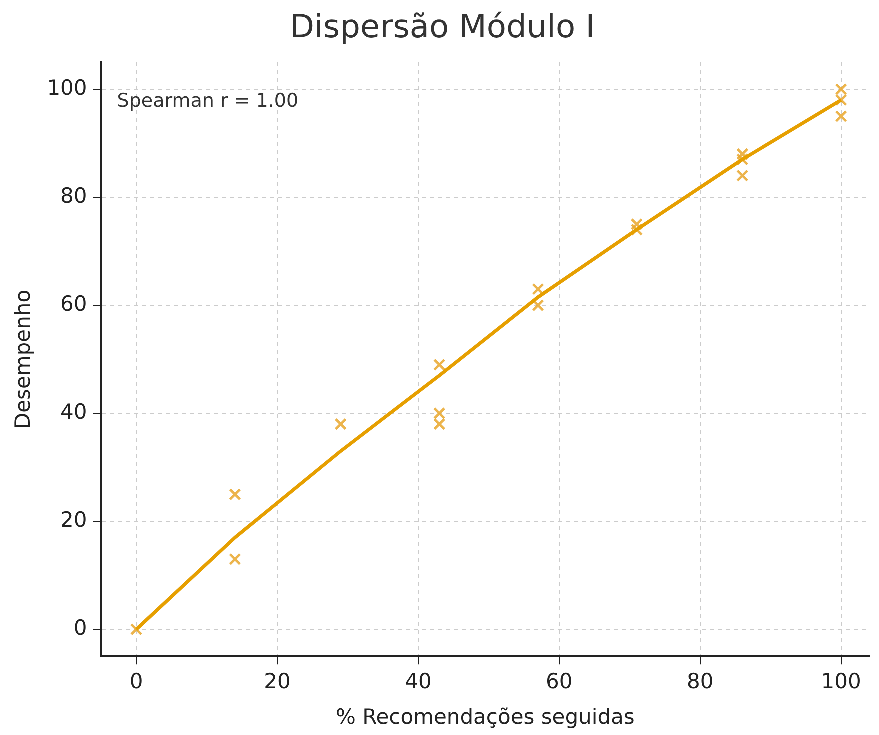 The height and width of the screenshot is (735, 879). I want to click on y-tick-label: 0, so click(81, 628).